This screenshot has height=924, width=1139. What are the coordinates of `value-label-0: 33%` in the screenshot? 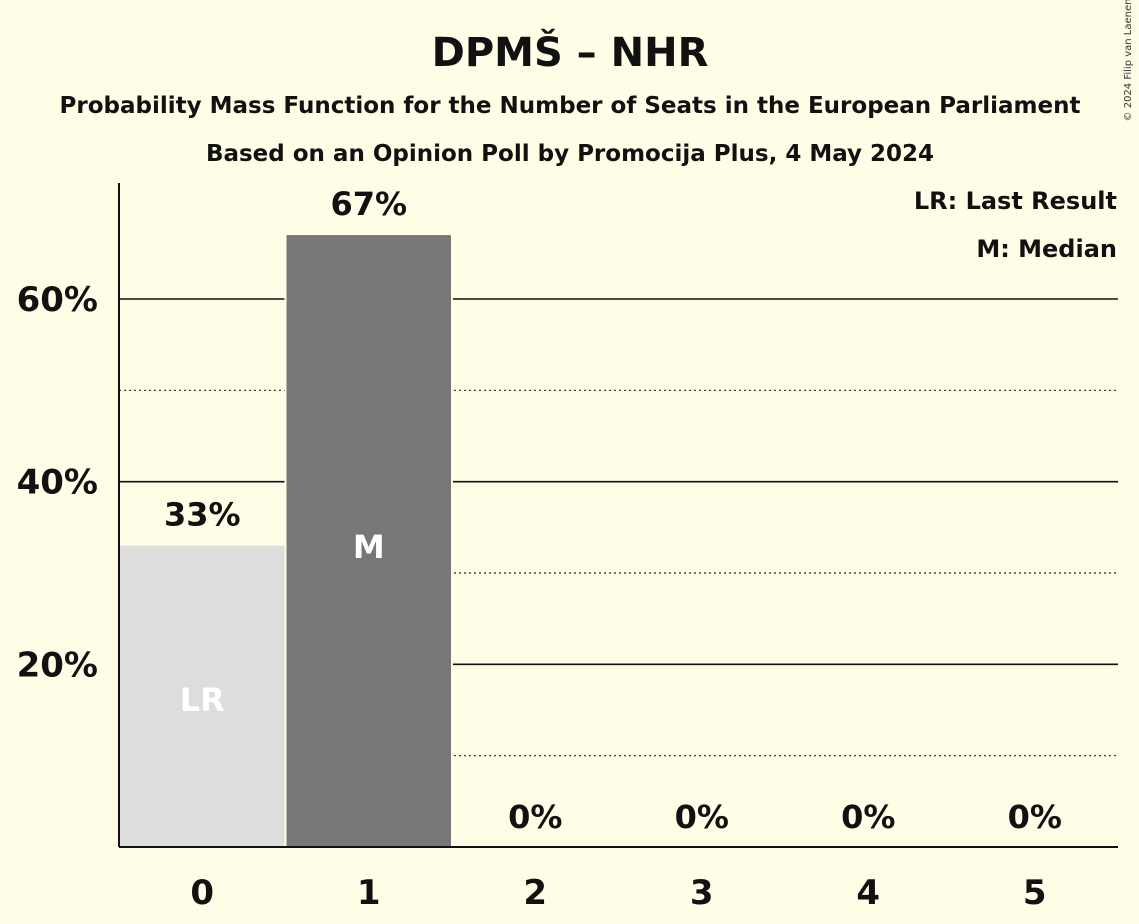 It's located at (202, 515).